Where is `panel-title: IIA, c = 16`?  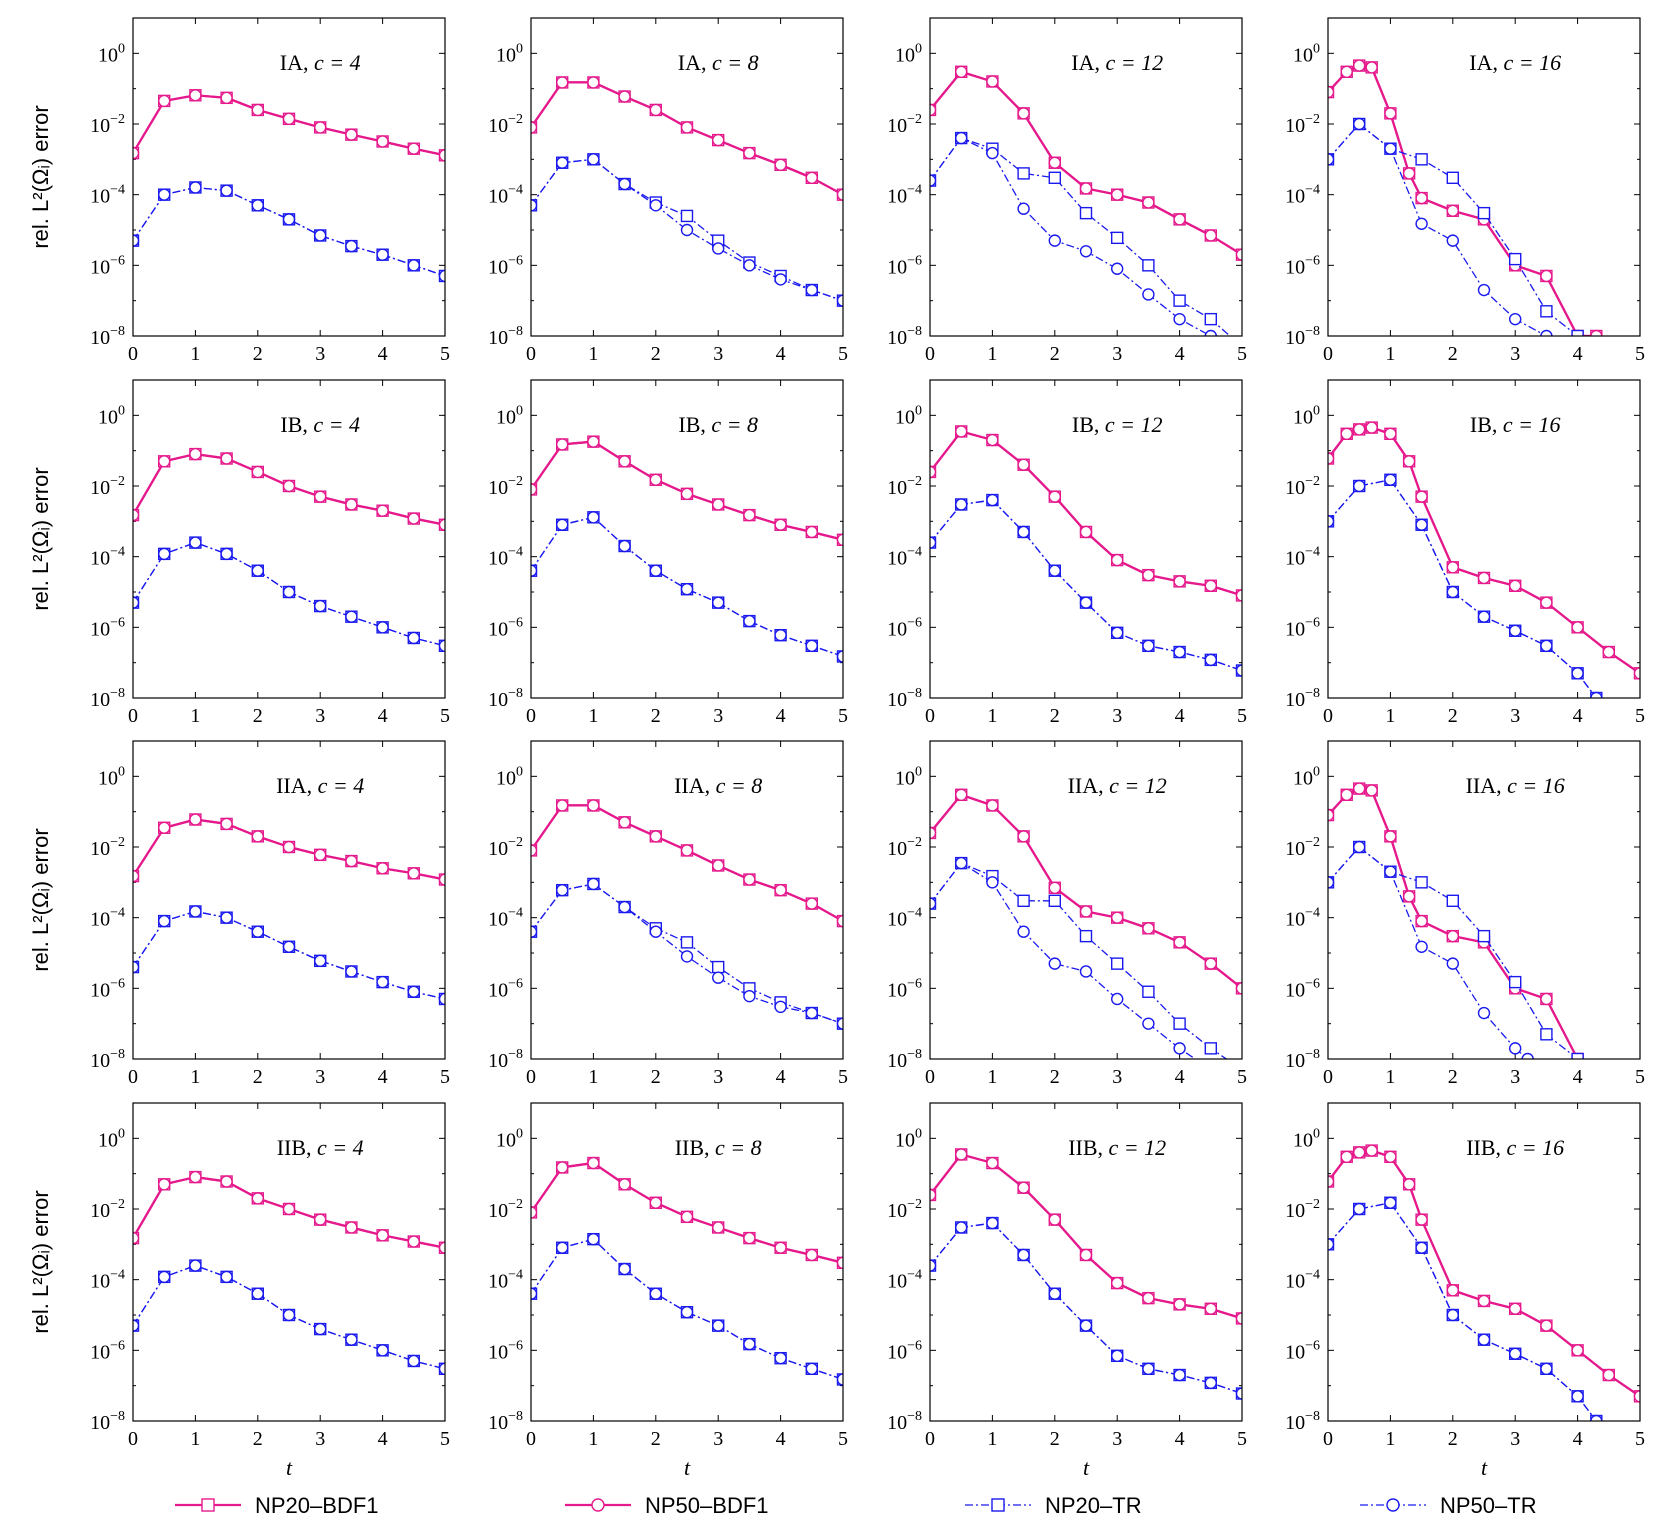
panel-title: IIA, c = 16 is located at coordinates (1515, 785).